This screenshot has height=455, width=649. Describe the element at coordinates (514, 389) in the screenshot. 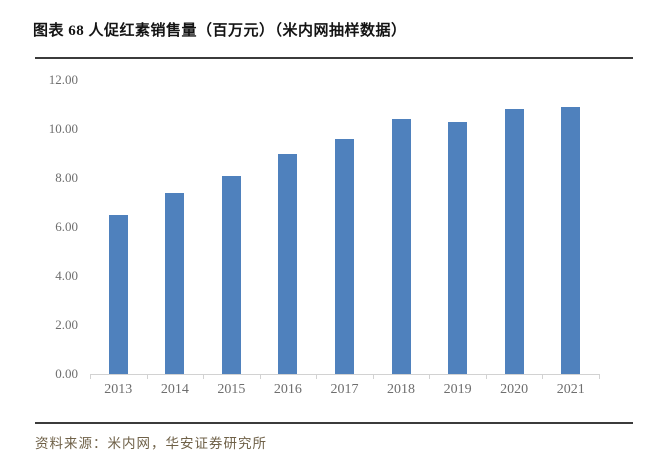

I see `x-tick-label: 2020` at that location.